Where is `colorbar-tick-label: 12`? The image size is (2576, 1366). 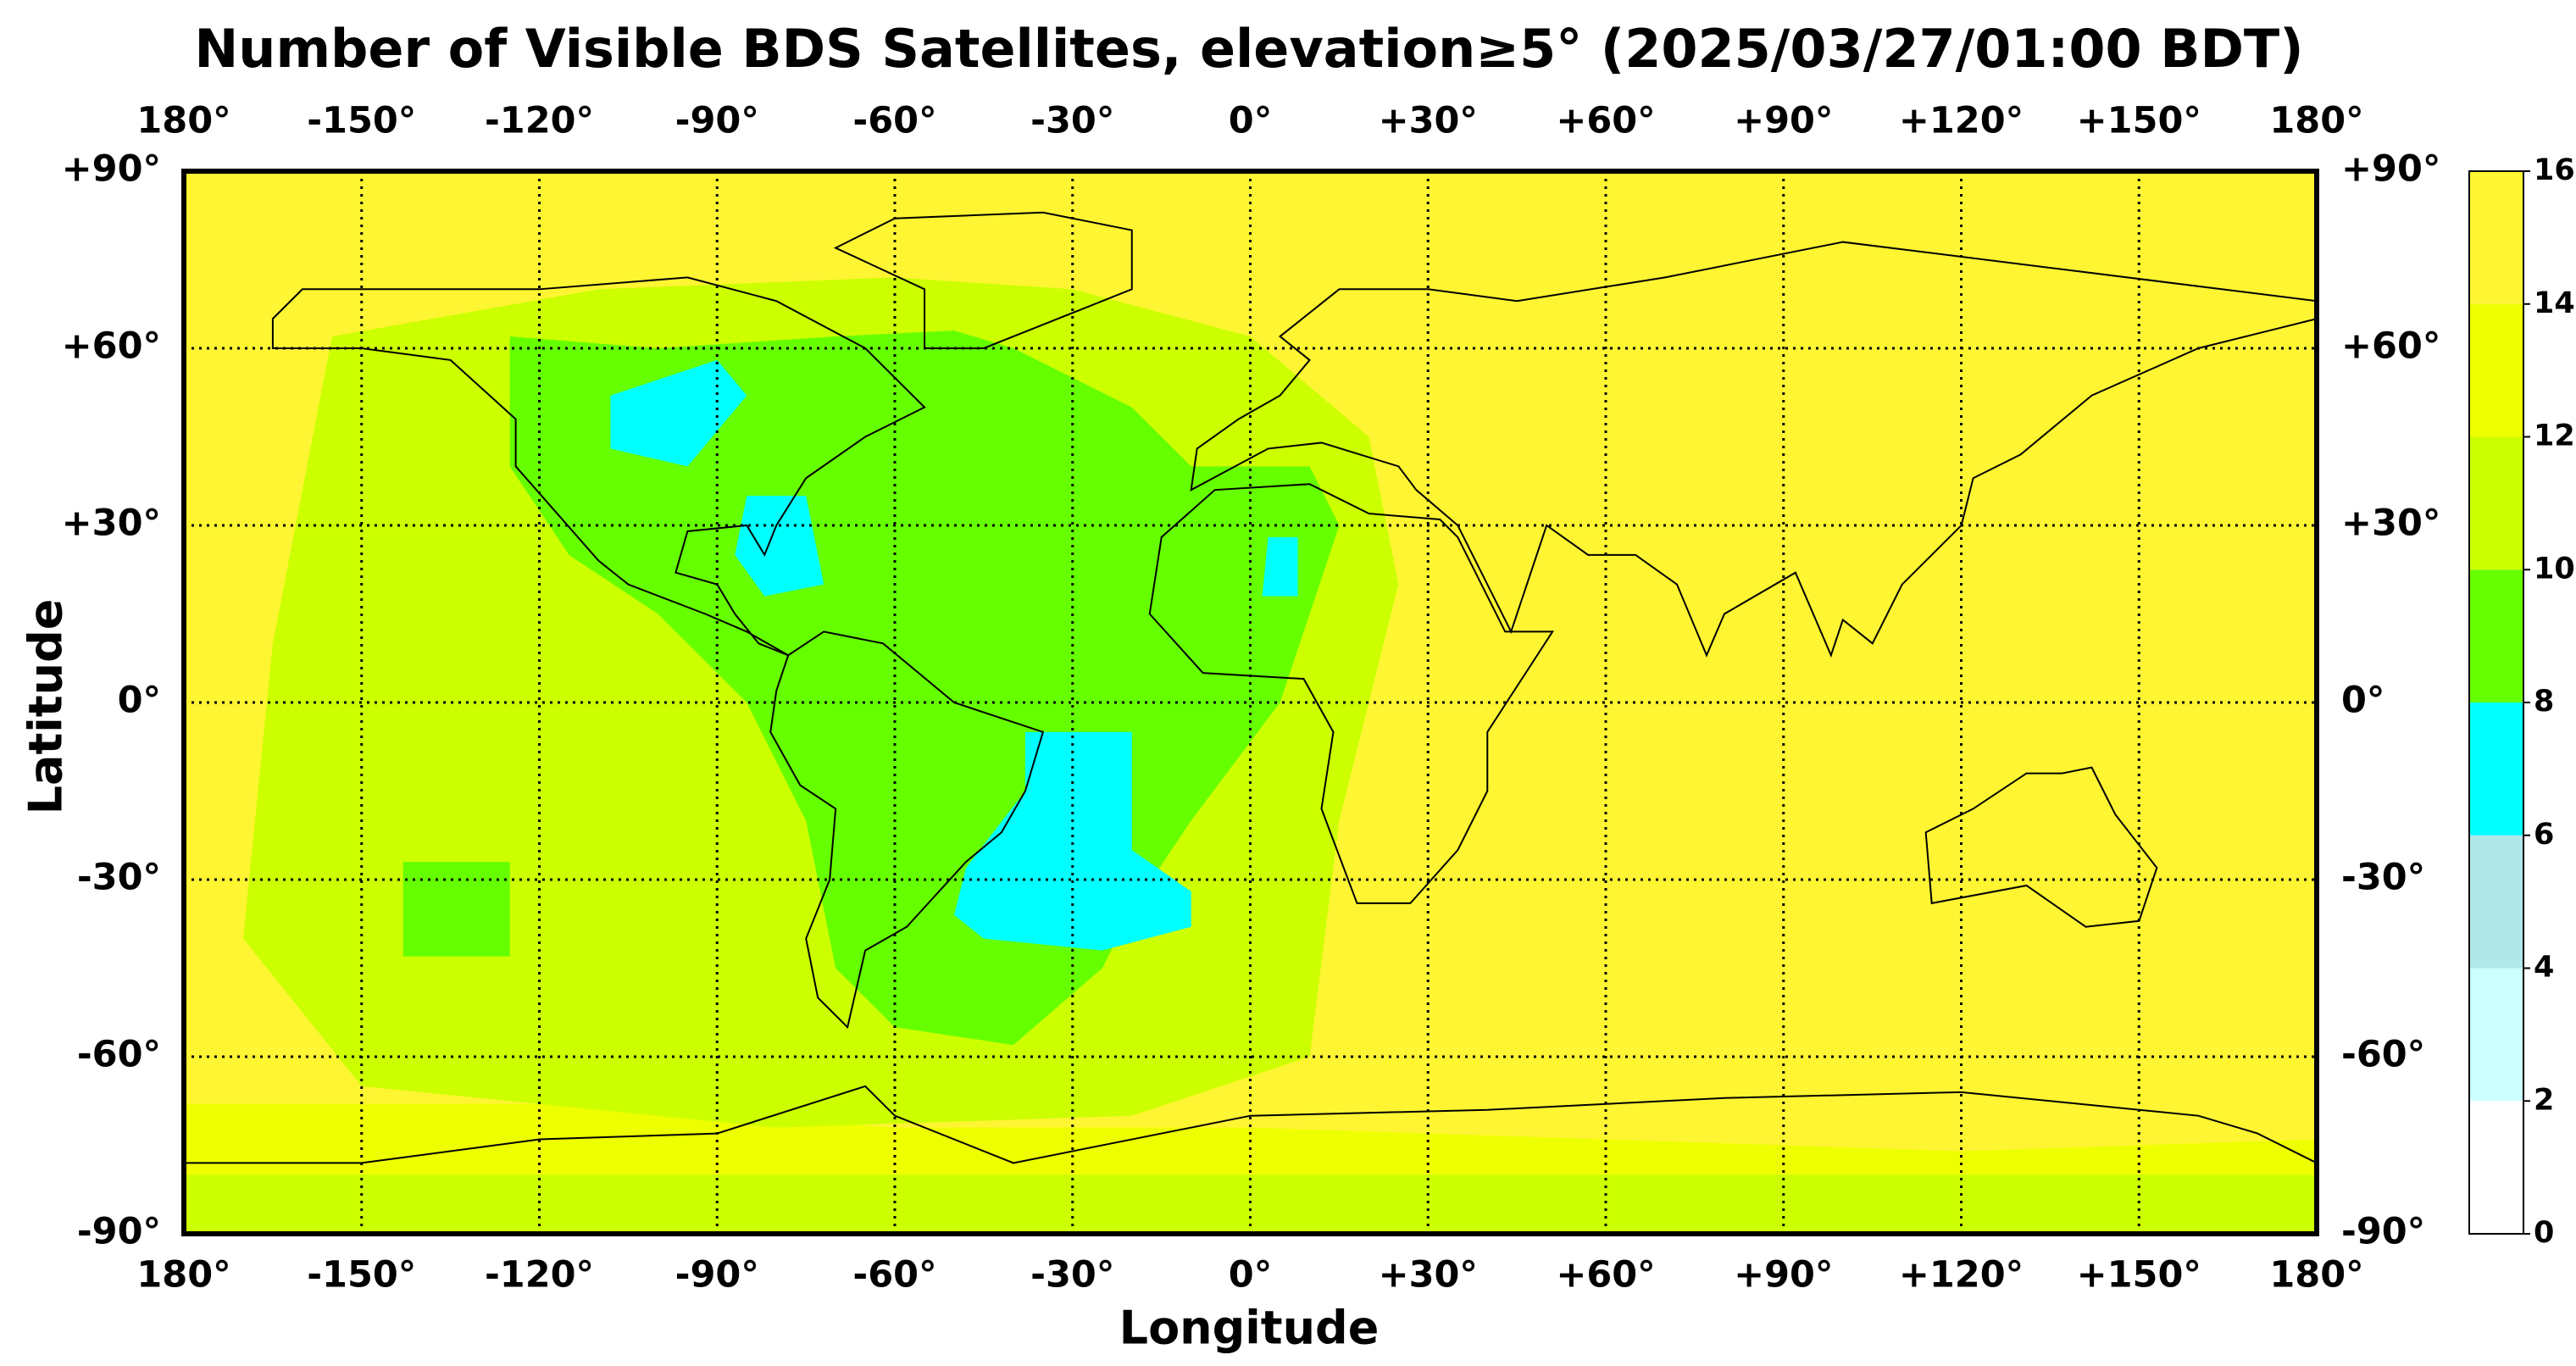 colorbar-tick-label: 12 is located at coordinates (2554, 436).